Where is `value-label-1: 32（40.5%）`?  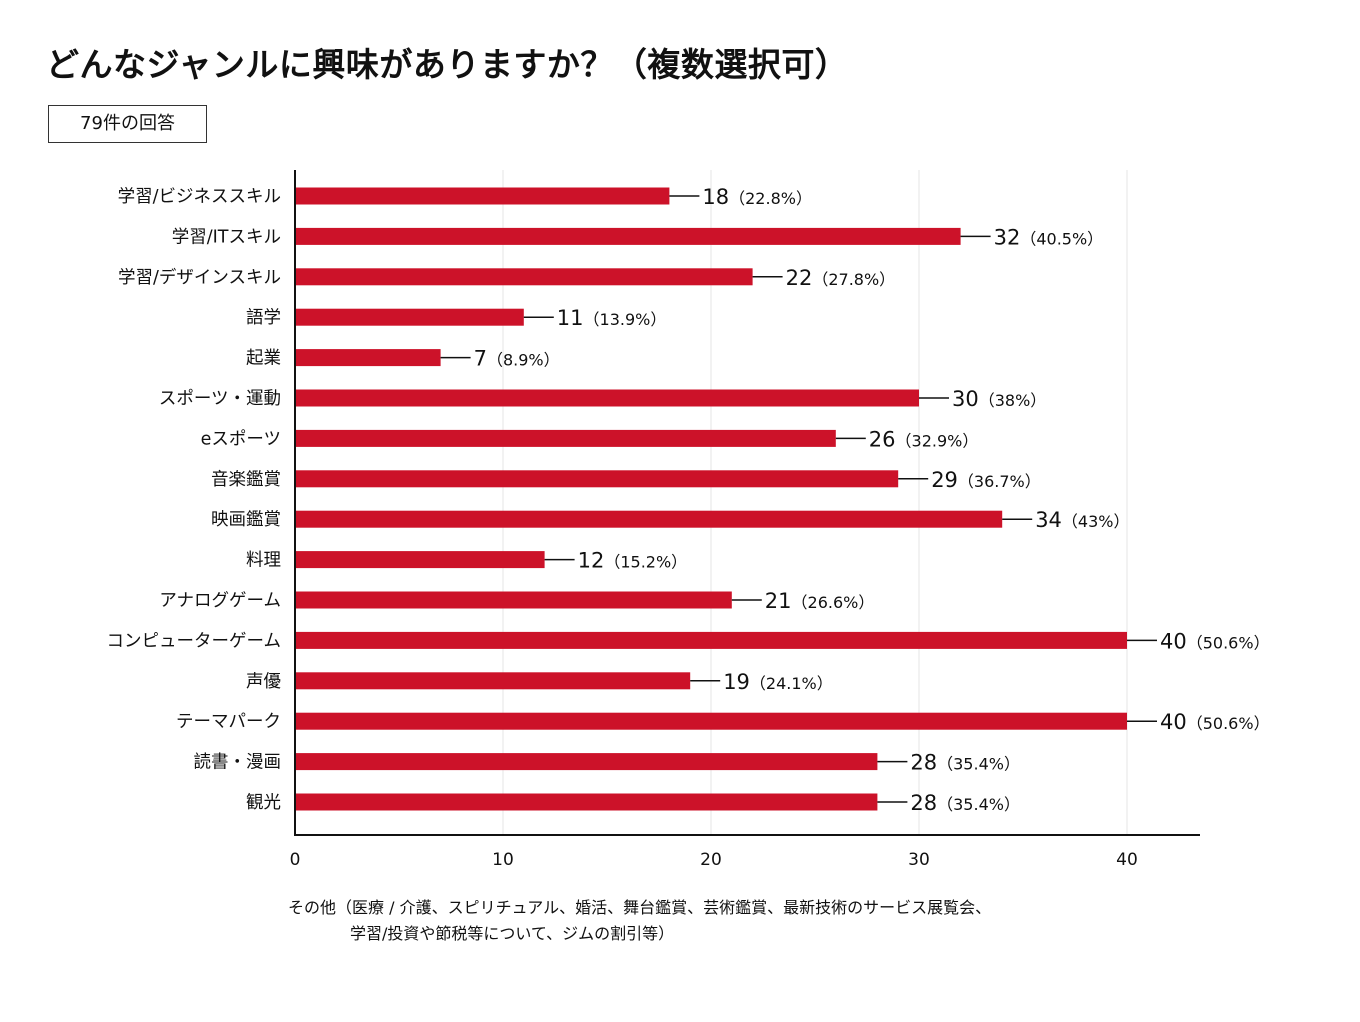 value-label-1: 32（40.5%） is located at coordinates (1049, 237).